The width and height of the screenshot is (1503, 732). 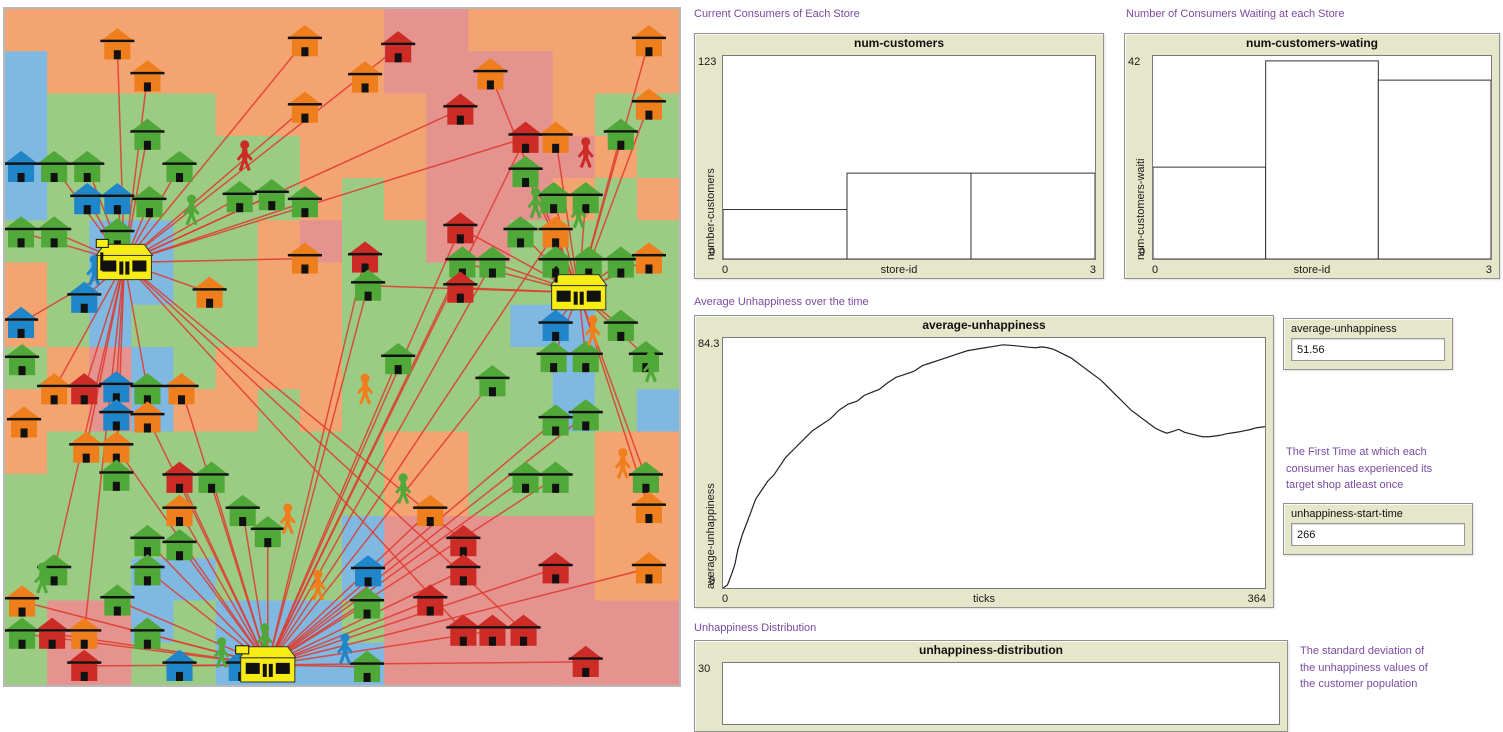 What do you see at coordinates (709, 344) in the screenshot?
I see `y-axis-max-label: 84.3` at bounding box center [709, 344].